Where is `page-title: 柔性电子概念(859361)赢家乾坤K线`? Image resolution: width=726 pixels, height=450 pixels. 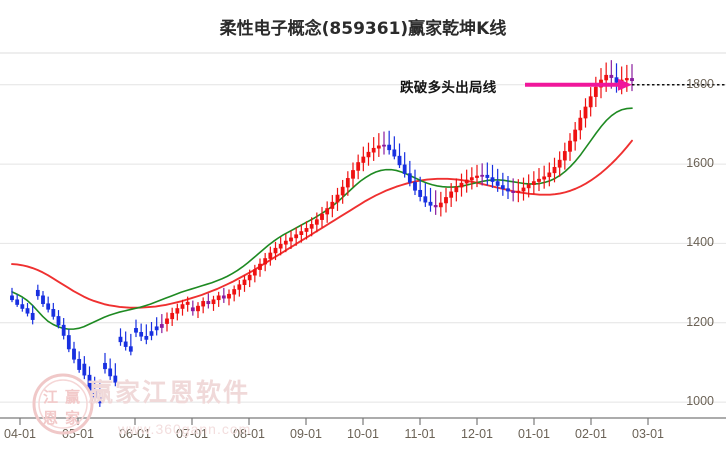 page-title: 柔性电子概念(859361)赢家乾坤K线 is located at coordinates (363, 29).